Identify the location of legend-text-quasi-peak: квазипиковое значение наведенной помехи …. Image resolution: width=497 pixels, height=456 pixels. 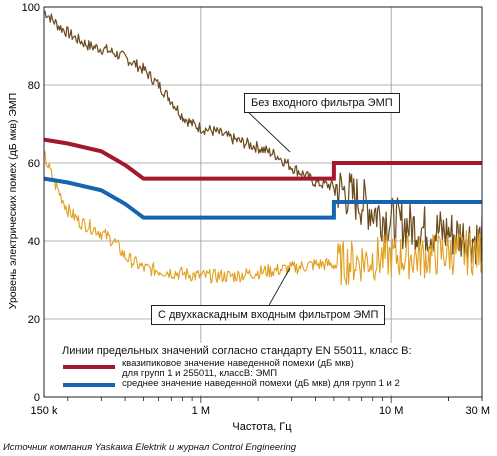
(238, 369).